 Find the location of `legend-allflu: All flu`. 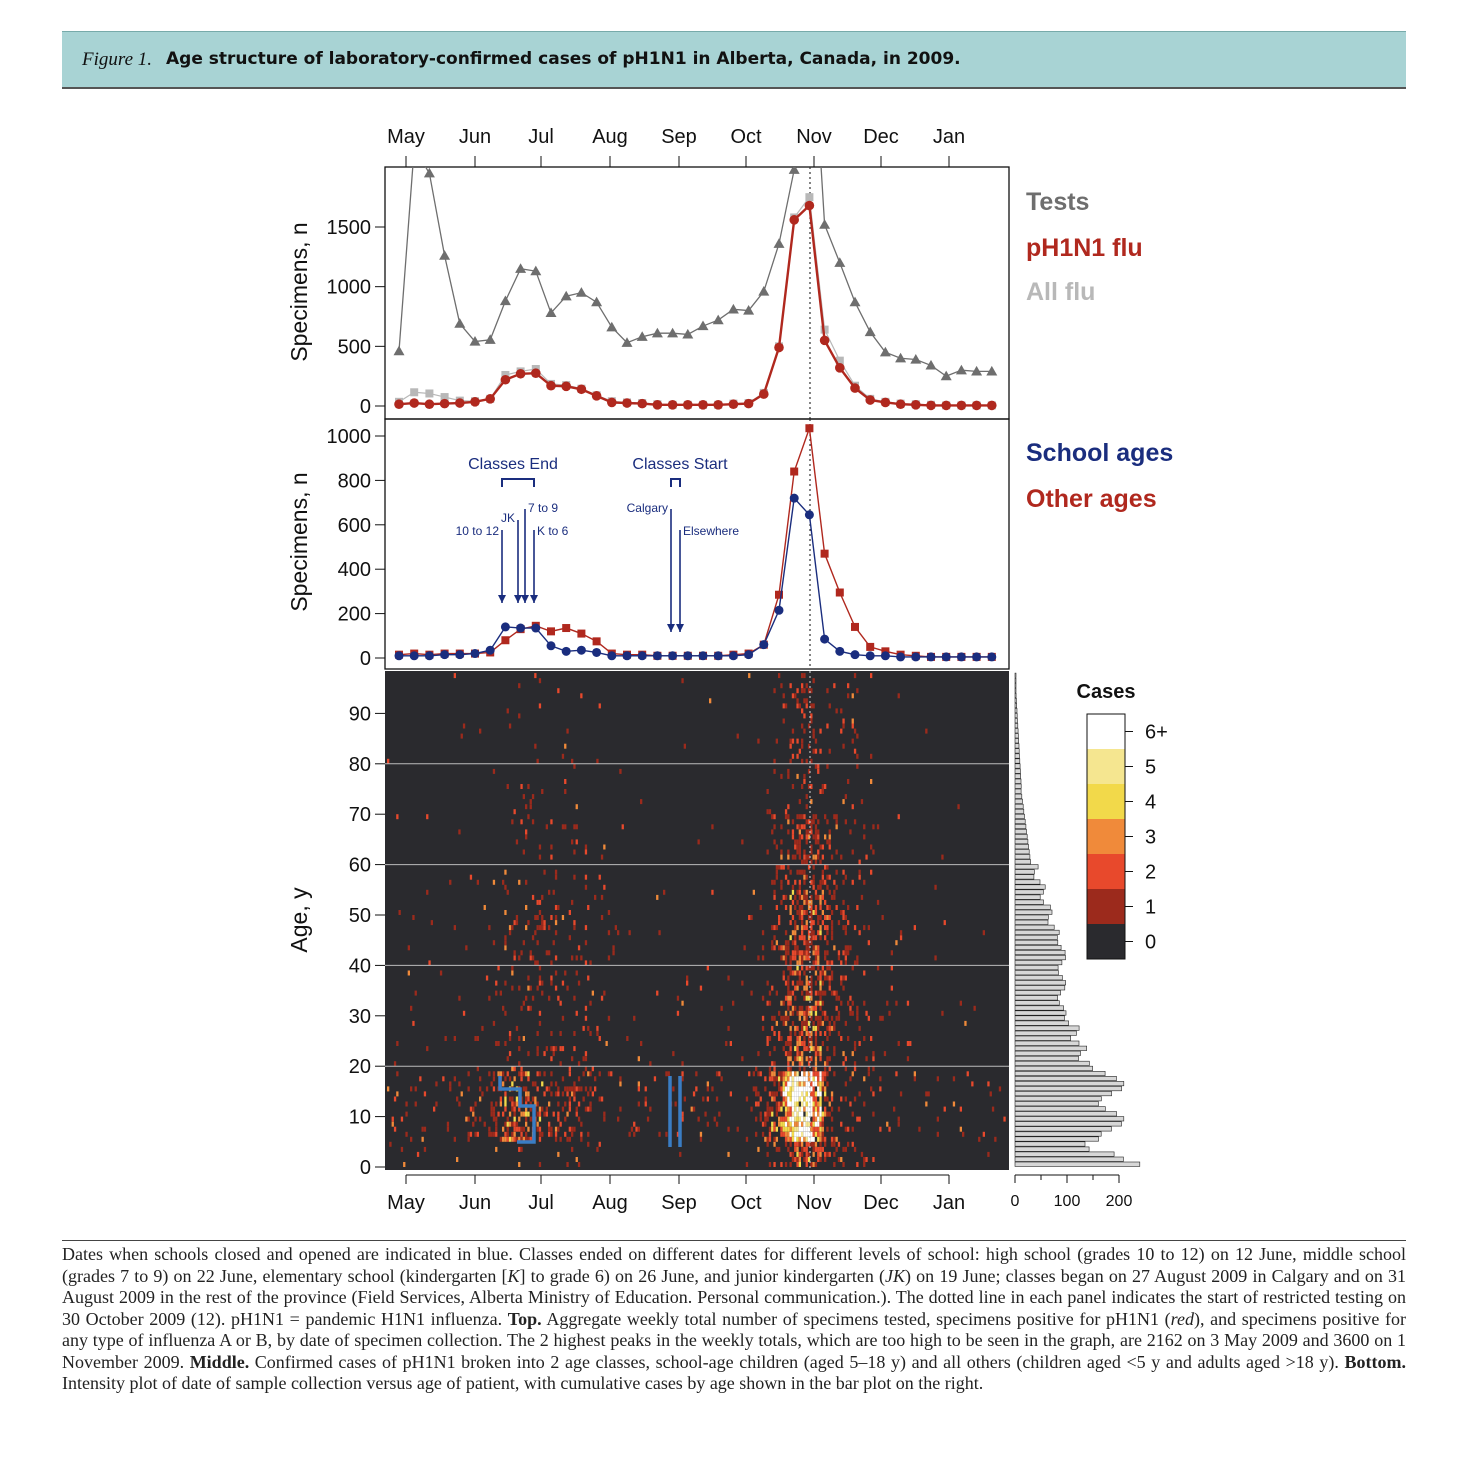

legend-allflu: All flu is located at coordinates (1060, 292).